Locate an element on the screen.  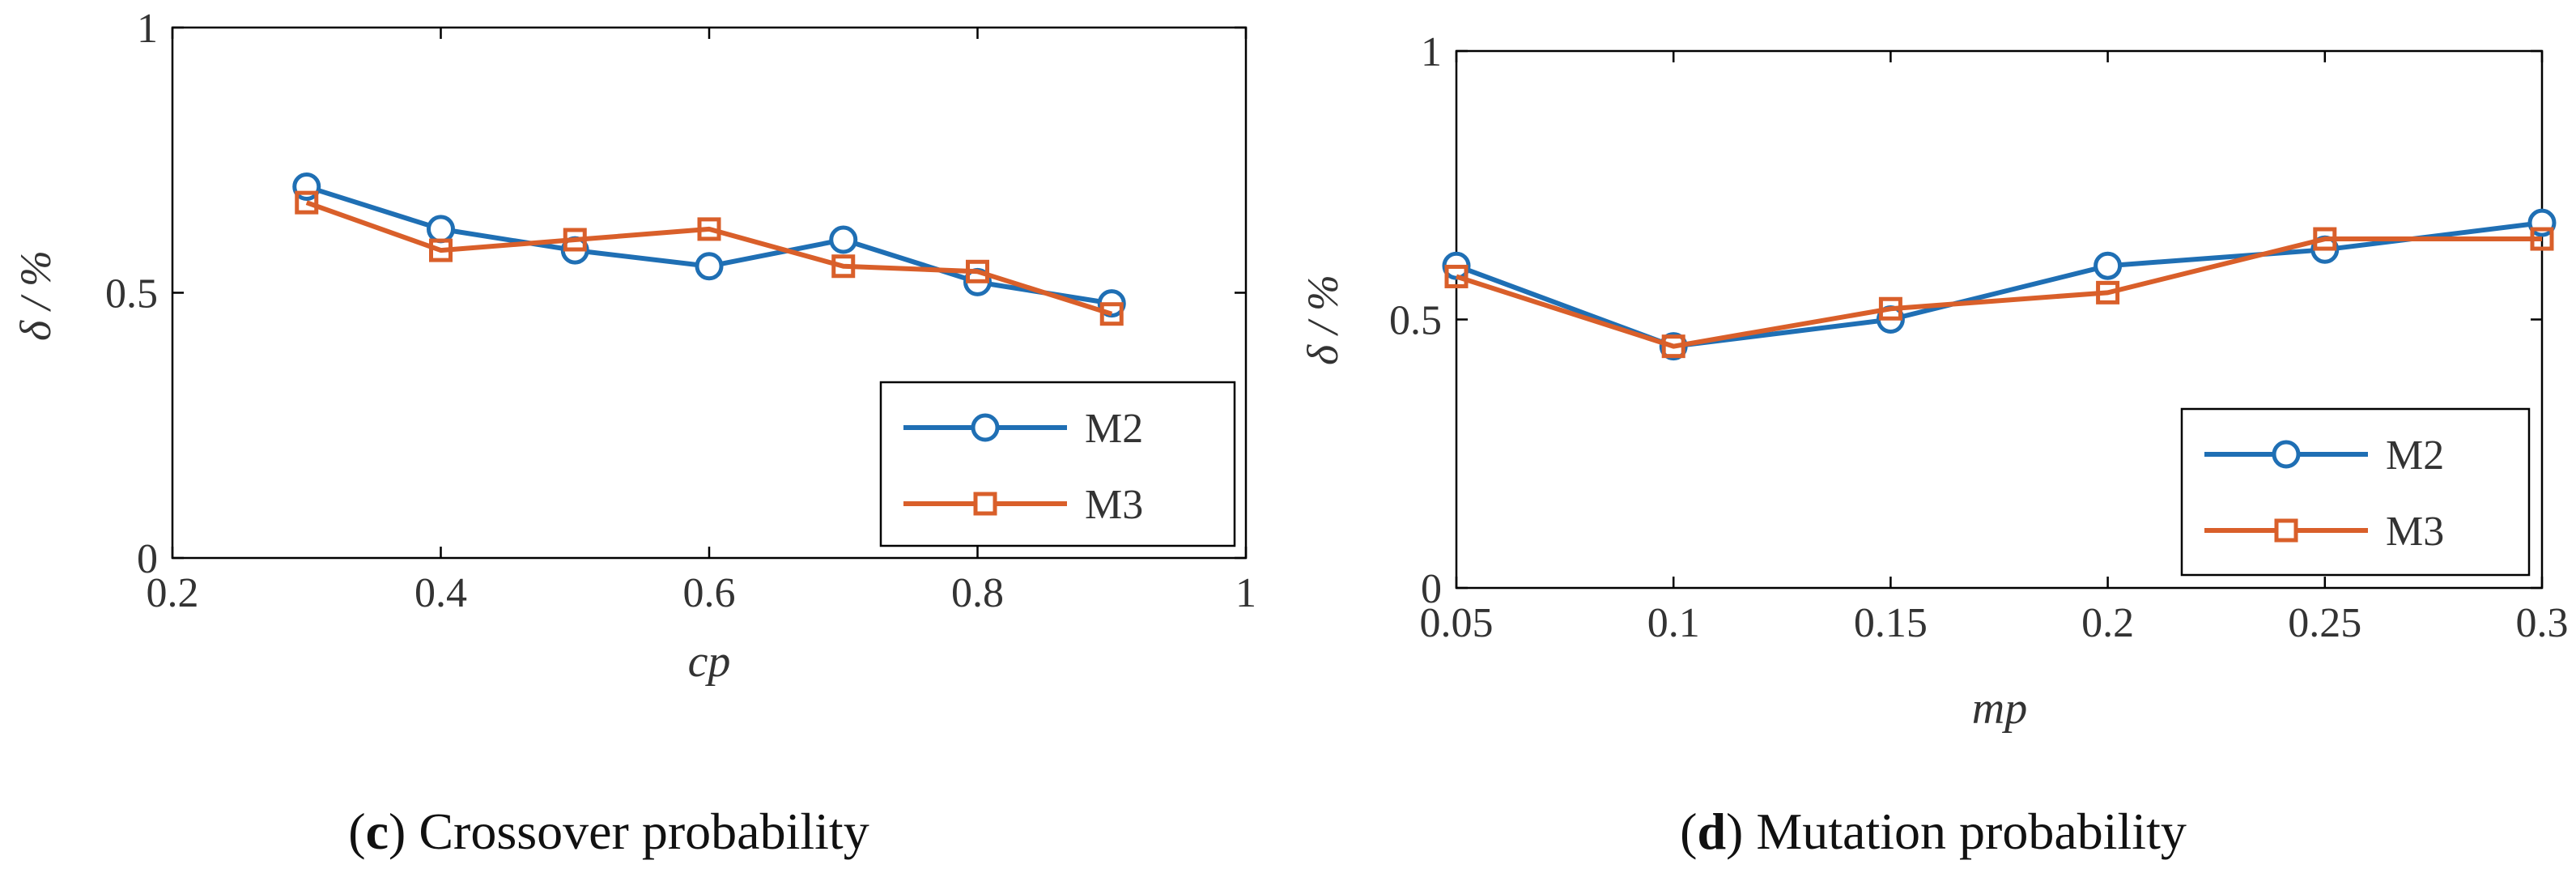
x-tick-label: 0.6 is located at coordinates (710, 593).